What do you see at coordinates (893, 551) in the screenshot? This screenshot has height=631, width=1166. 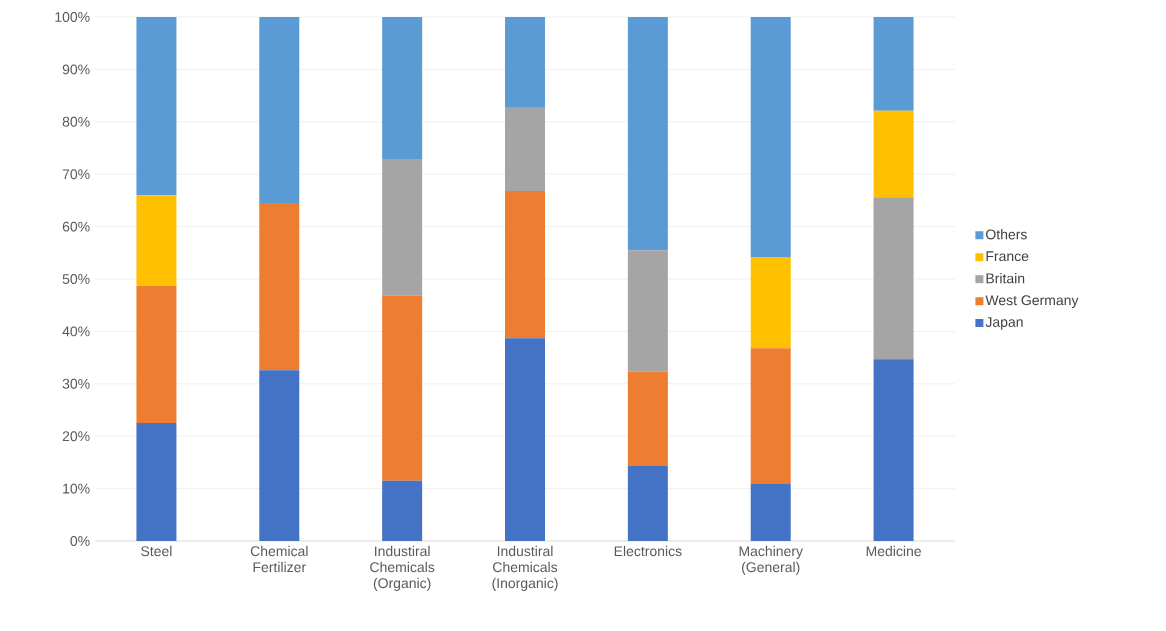 I see `x-tick-label: Medicine` at bounding box center [893, 551].